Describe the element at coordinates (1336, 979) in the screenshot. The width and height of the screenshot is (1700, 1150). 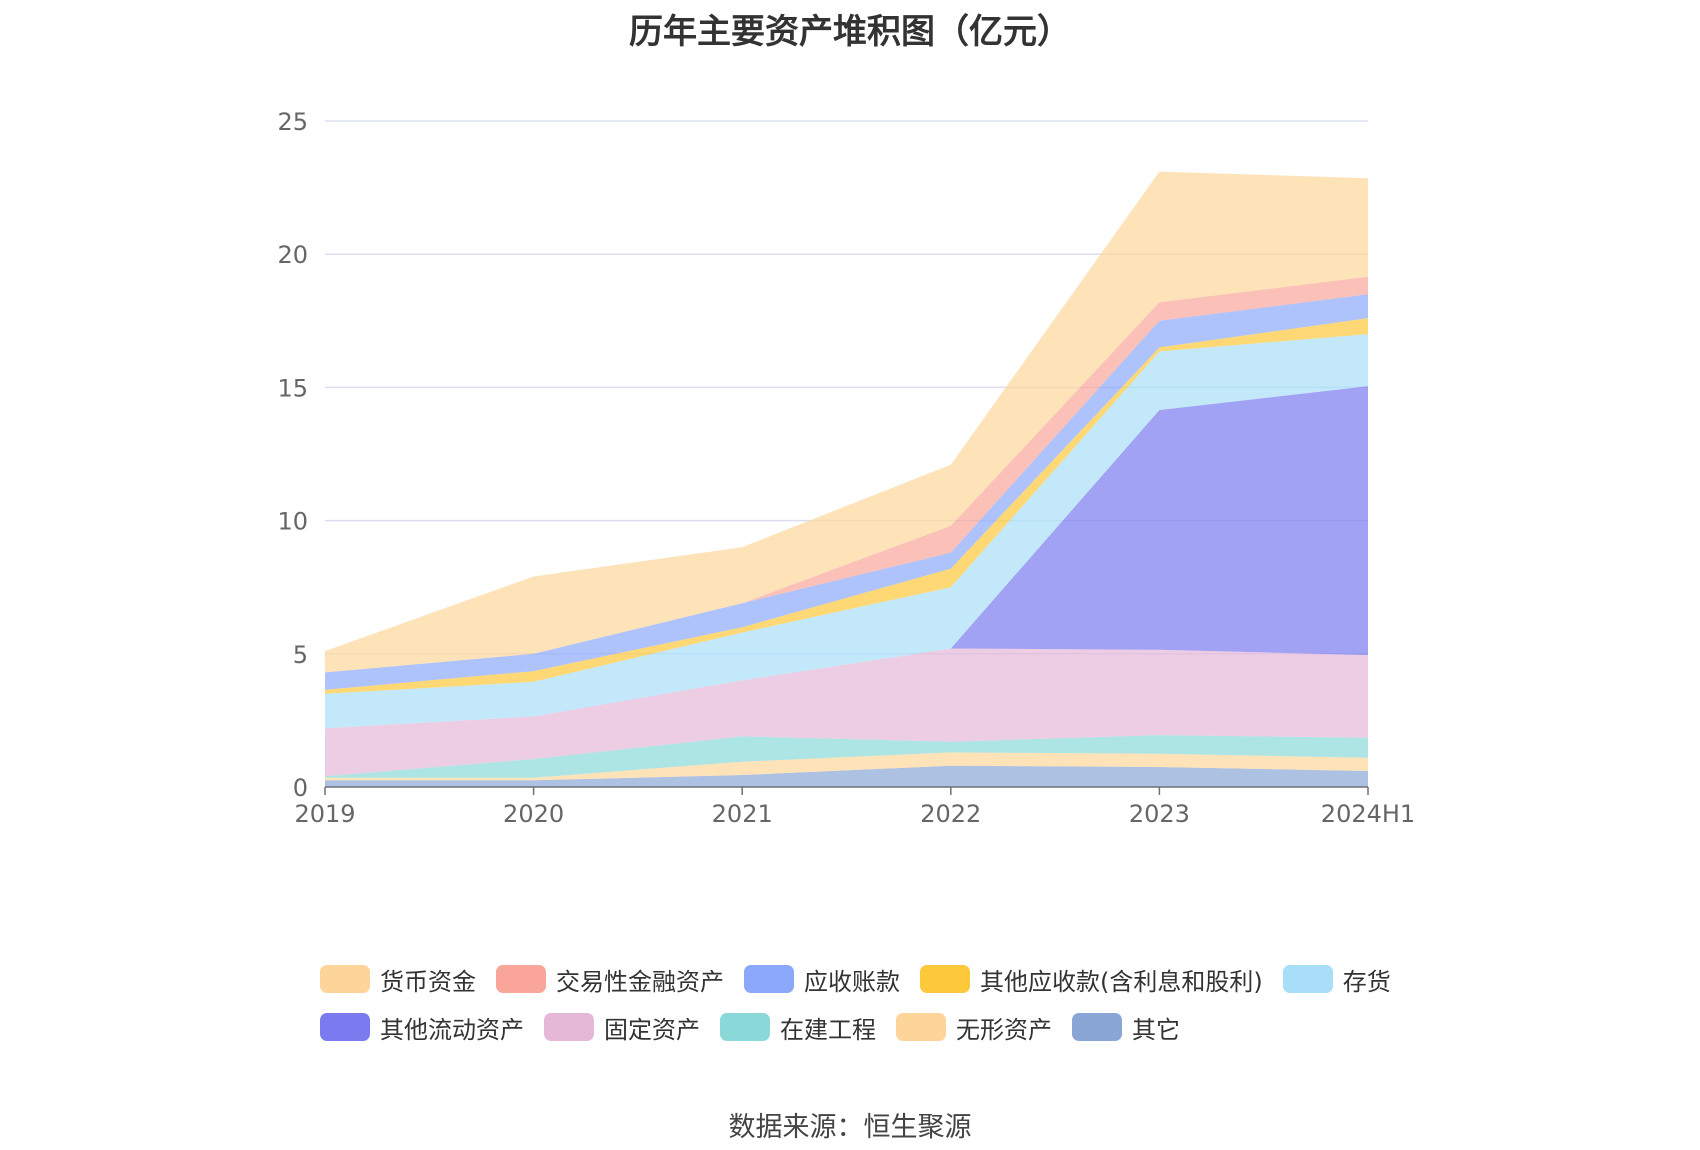
I see `legend-item-row1-4: 存货` at that location.